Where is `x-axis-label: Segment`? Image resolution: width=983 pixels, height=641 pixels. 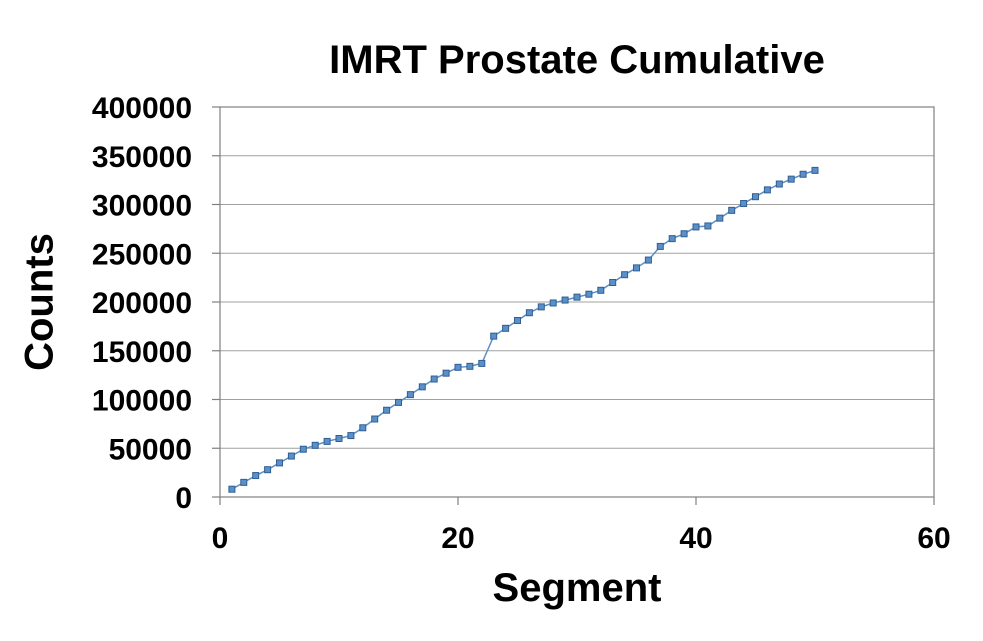
x-axis-label: Segment is located at coordinates (577, 588).